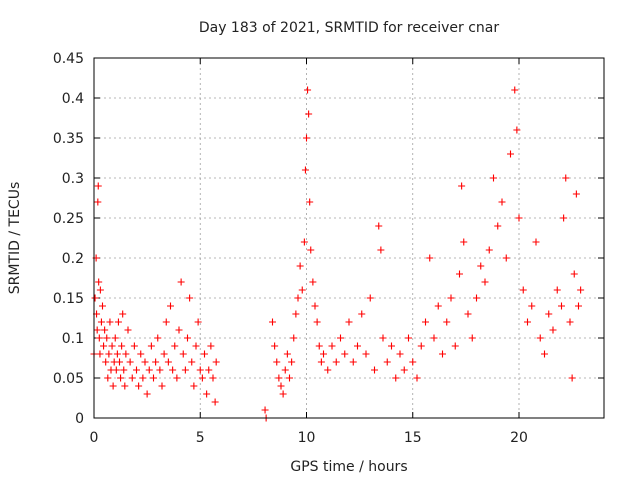 The width and height of the screenshot is (640, 480). I want to click on x-tick-label: 15, so click(413, 438).